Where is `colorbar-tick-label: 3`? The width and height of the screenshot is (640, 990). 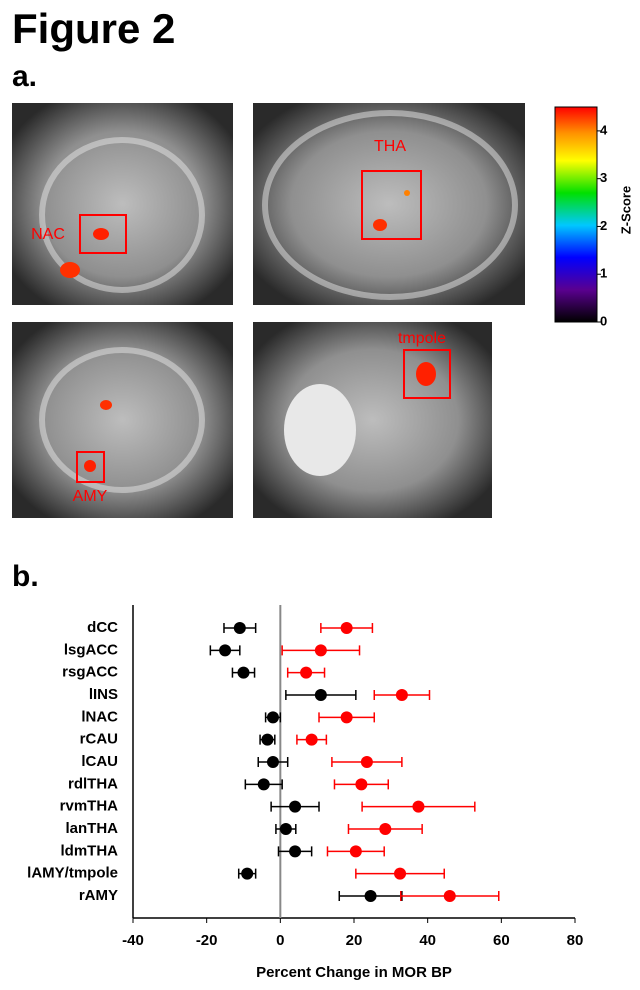 colorbar-tick-label: 3 is located at coordinates (603, 177).